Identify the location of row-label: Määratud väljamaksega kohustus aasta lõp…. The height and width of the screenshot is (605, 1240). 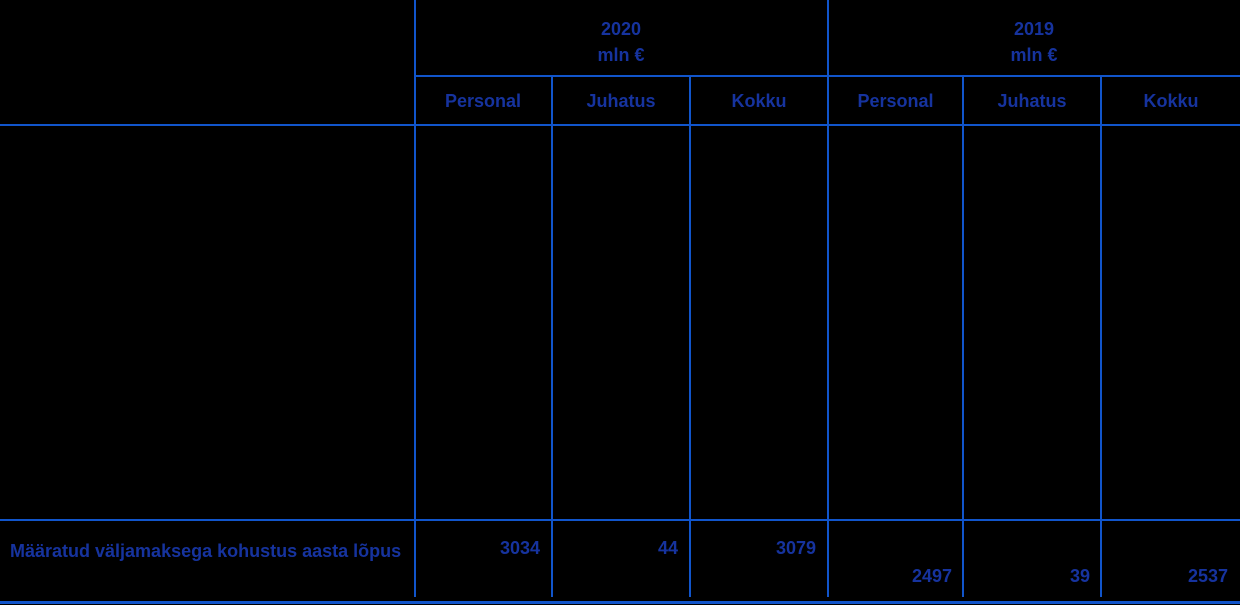
(206, 551).